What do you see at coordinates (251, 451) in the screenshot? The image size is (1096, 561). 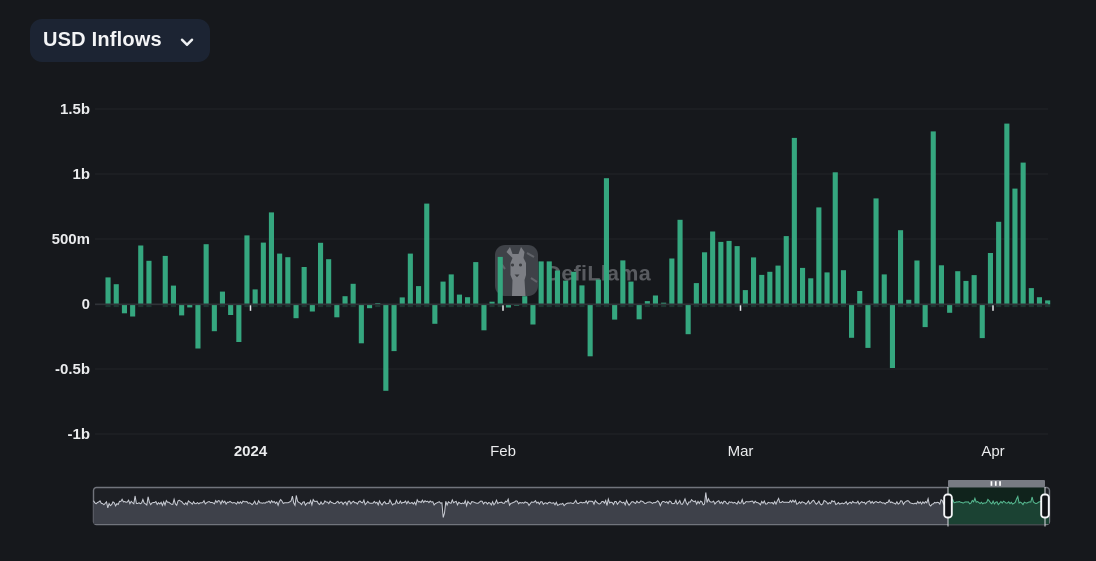 I see `svg-text: 2024` at bounding box center [251, 451].